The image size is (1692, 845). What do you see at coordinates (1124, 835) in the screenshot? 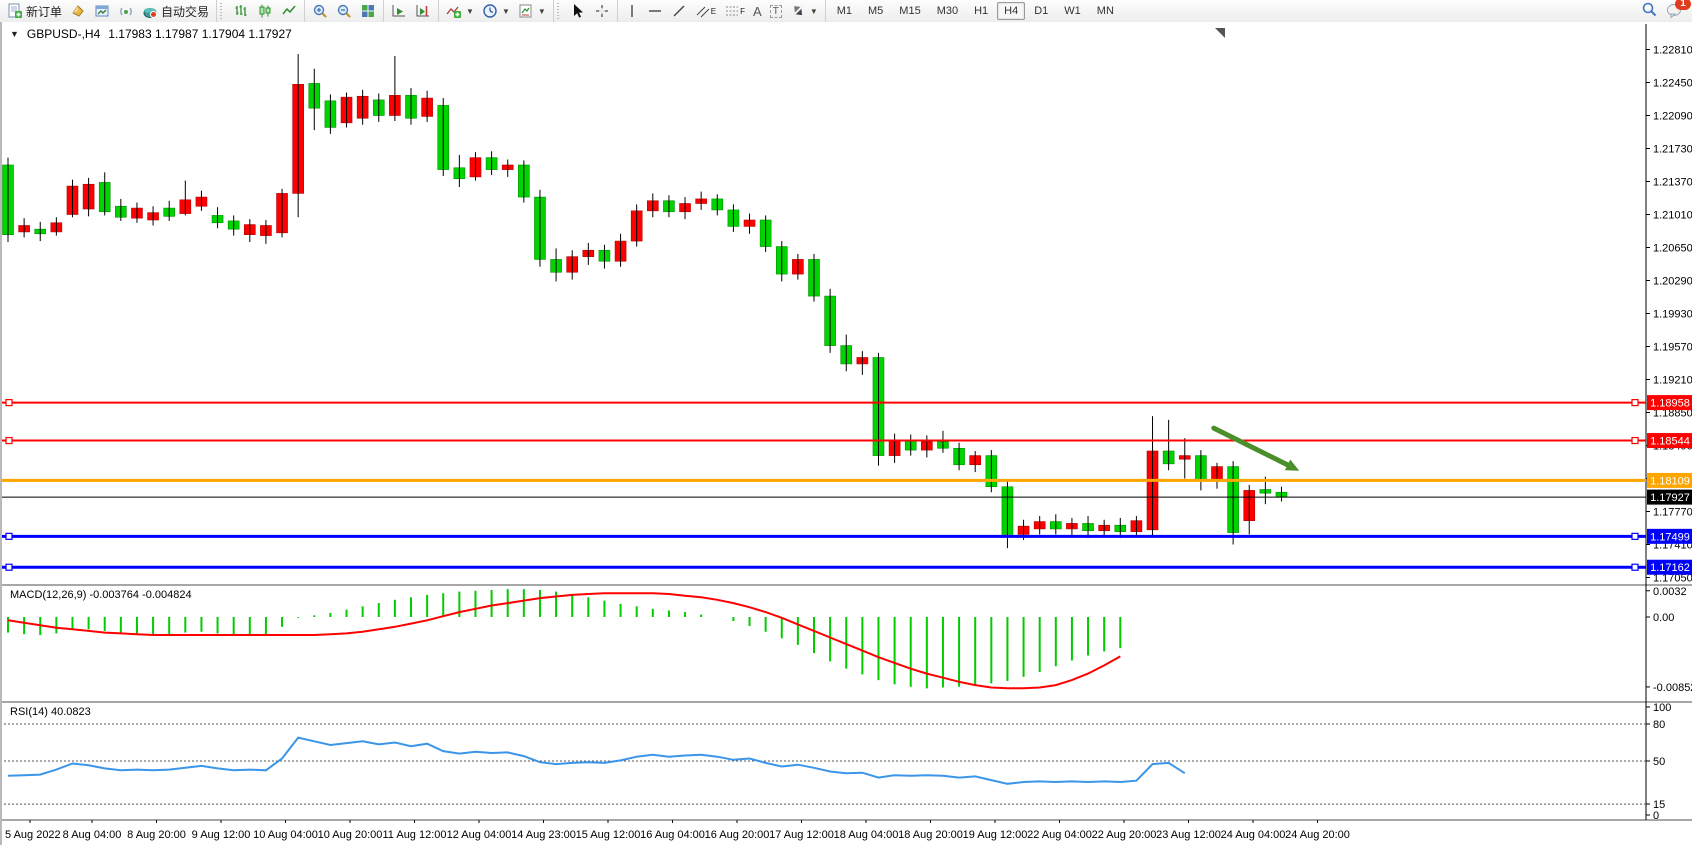
I see `time-axis-label: 22 Aug 20:00` at bounding box center [1124, 835].